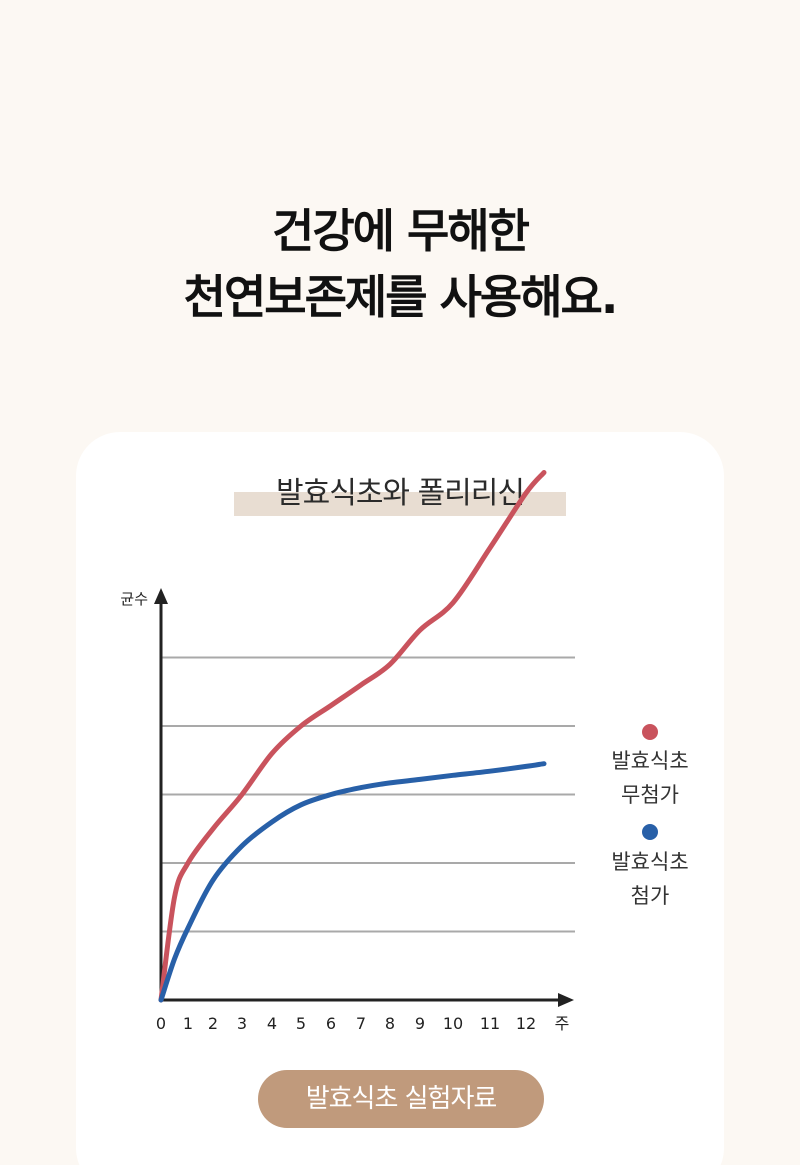  Describe the element at coordinates (490, 1023) in the screenshot. I see `x-tick-label: 11` at that location.